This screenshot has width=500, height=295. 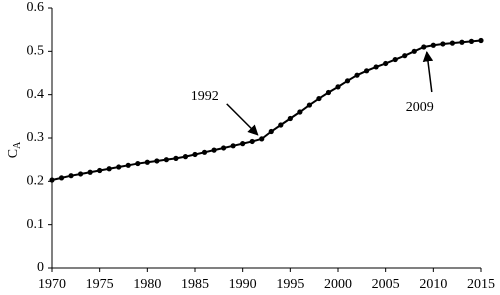 I want to click on annotation-label: 2009, so click(x=420, y=107).